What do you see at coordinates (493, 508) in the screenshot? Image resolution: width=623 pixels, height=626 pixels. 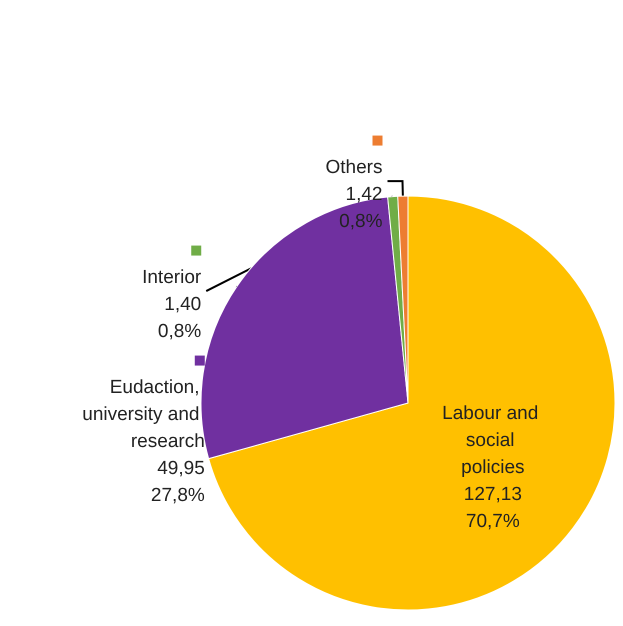 I see `data-label: 127,13 70,7%` at bounding box center [493, 508].